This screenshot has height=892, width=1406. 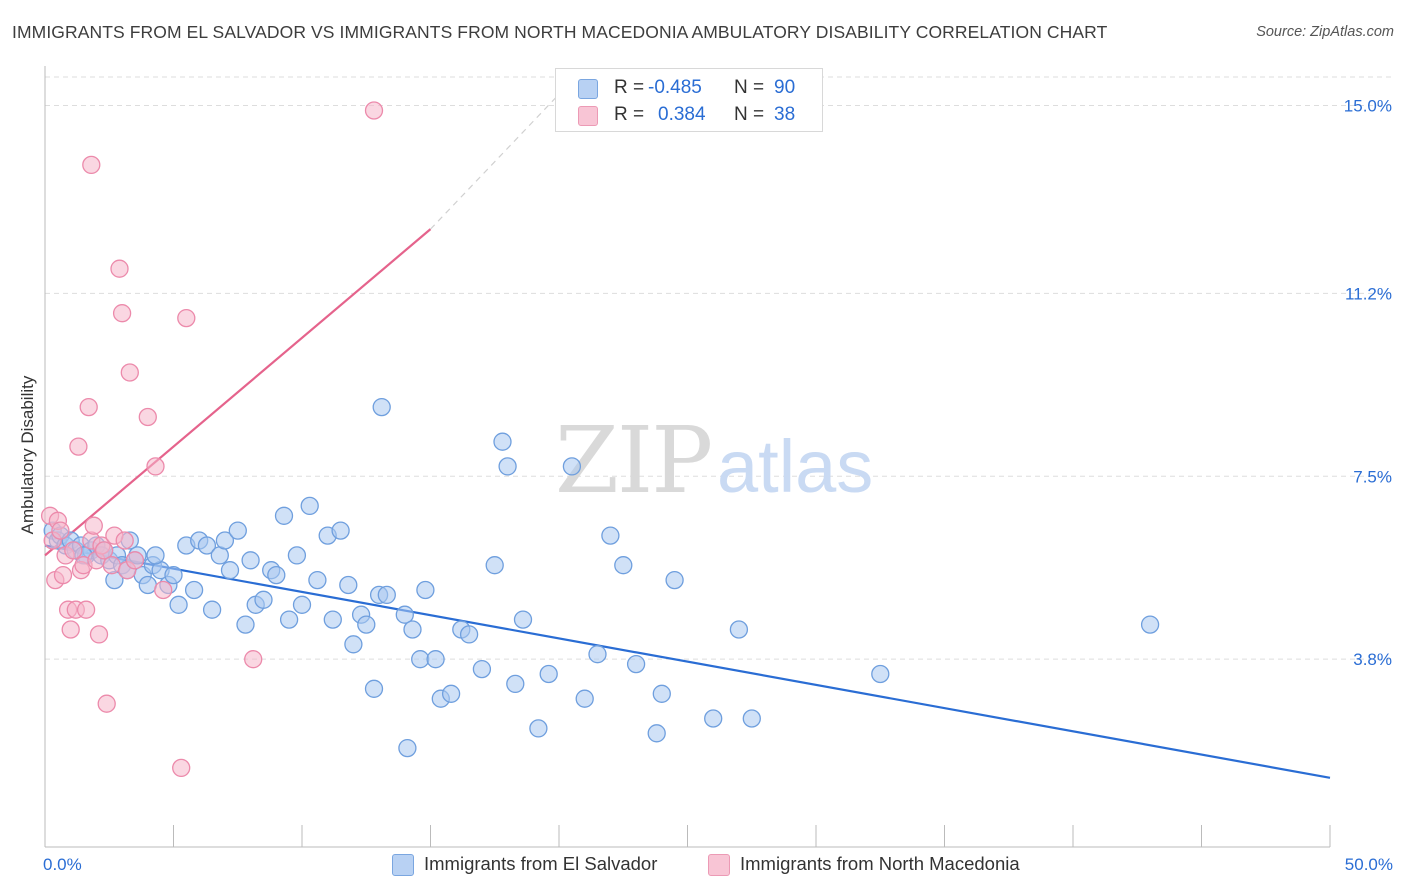 What do you see at coordinates (785, 114) in the screenshot?
I see `legend-n-value: 38` at bounding box center [785, 114].